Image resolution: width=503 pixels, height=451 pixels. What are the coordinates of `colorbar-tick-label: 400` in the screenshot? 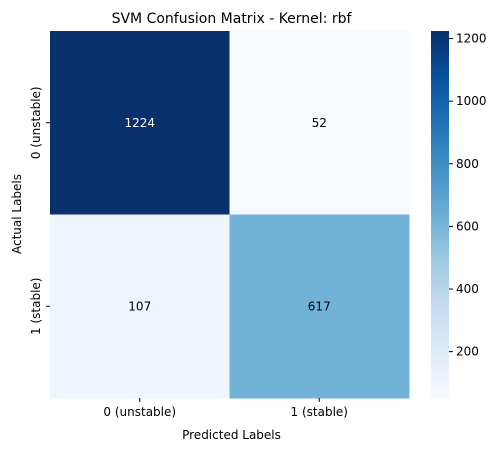 It's located at (467, 289).